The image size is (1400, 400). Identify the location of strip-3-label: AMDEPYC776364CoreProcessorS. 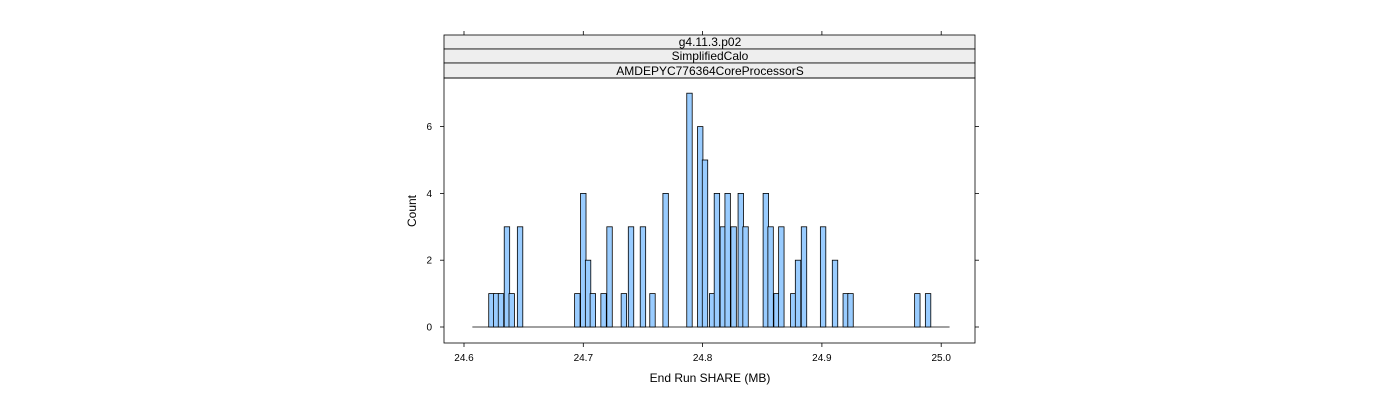
(709, 71).